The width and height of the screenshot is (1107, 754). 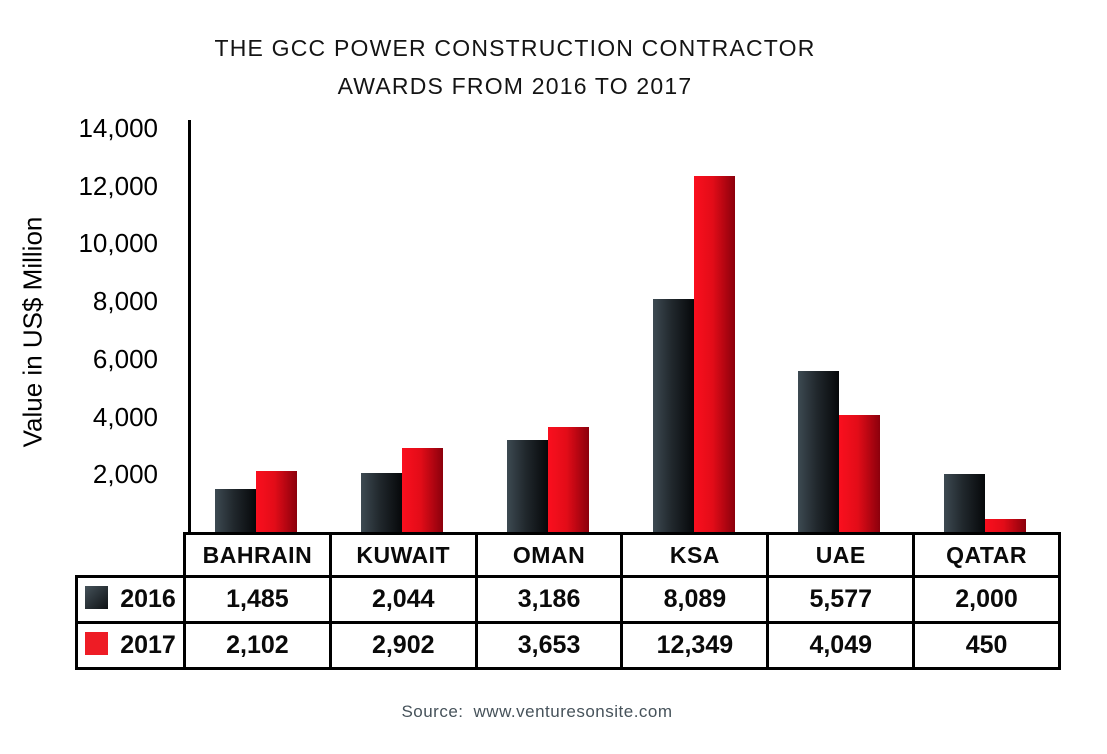 I want to click on value-2017-kuwait: 2,902, so click(x=403, y=645).